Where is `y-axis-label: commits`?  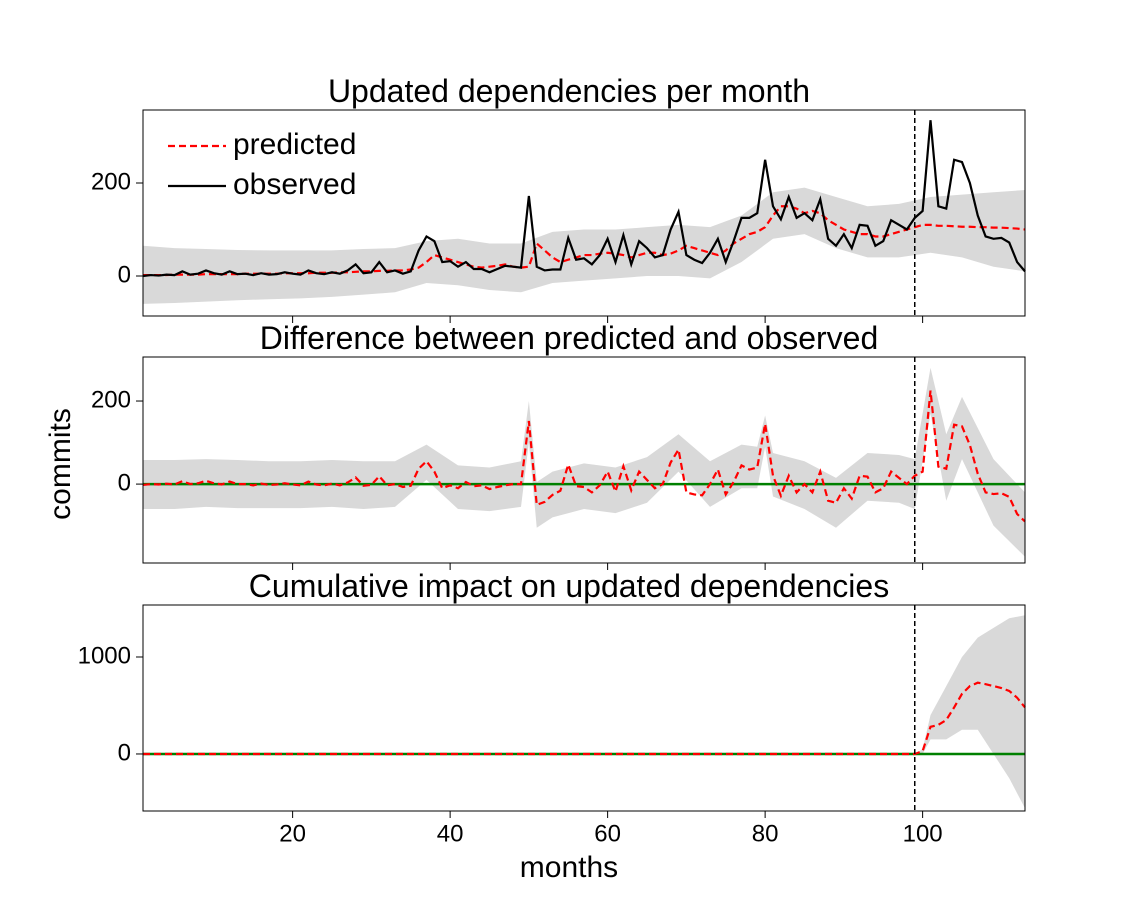 y-axis-label: commits is located at coordinates (60, 464).